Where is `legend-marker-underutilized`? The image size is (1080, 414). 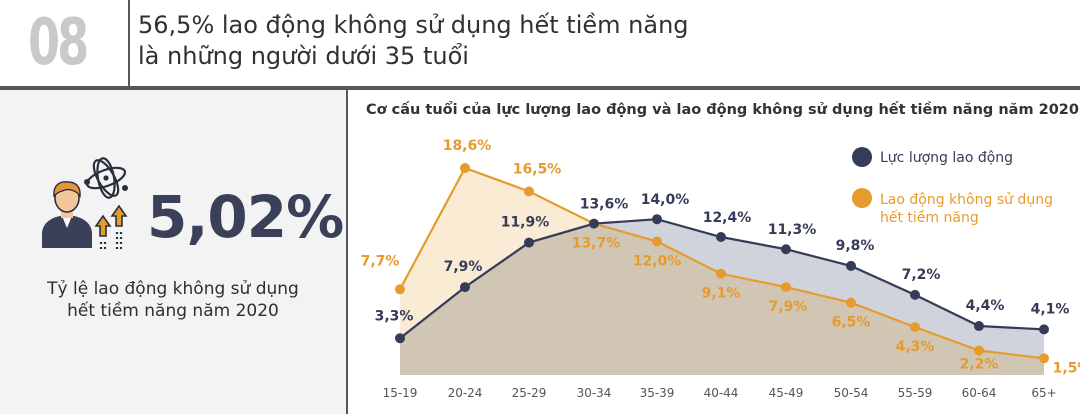 legend-marker-underutilized is located at coordinates (862, 198).